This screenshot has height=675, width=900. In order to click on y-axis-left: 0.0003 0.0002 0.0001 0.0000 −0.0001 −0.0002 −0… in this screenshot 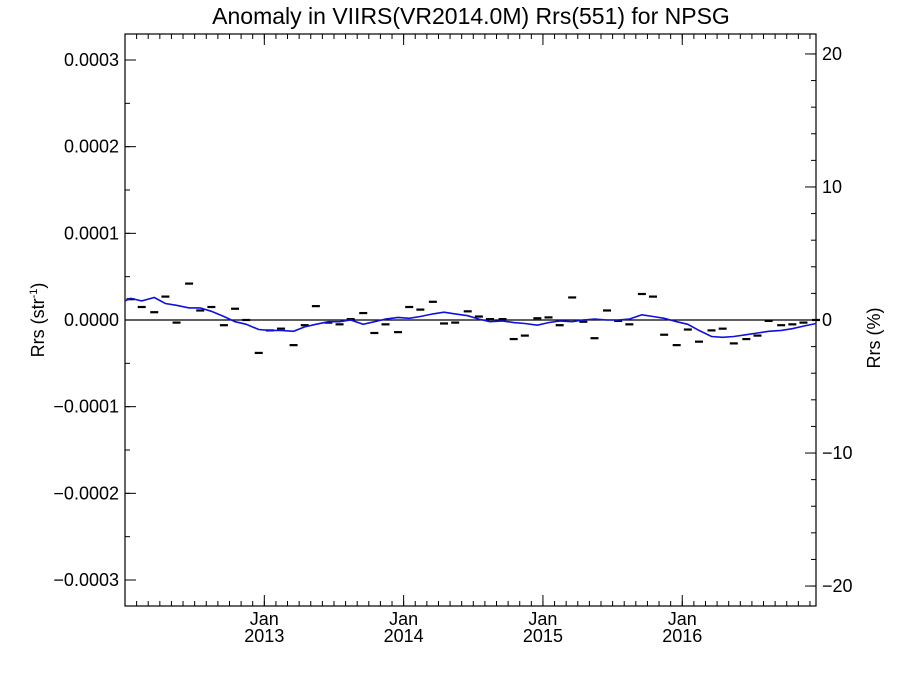, I will do `click(94, 320)`.